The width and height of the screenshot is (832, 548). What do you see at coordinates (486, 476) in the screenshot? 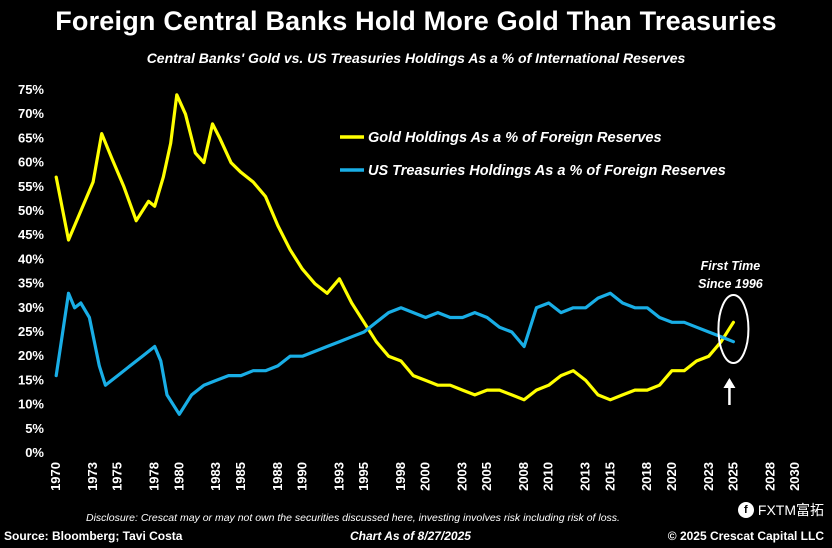
I see `x-tick-label: 2005` at bounding box center [486, 476].